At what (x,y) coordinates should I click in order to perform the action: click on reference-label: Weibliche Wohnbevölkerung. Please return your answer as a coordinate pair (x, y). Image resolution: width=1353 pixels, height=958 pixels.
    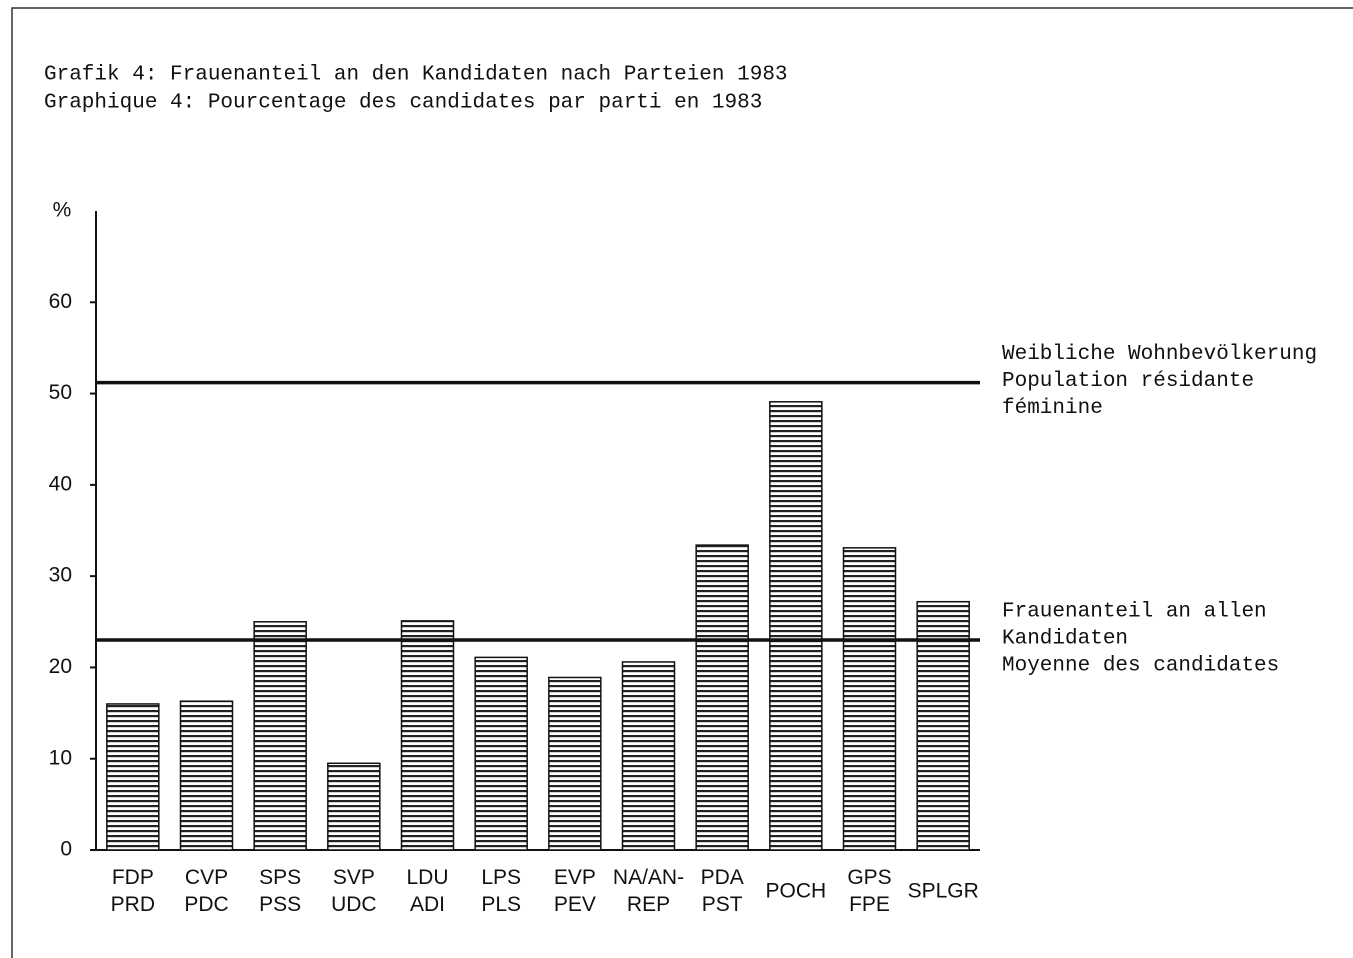
    Looking at the image, I should click on (1159, 354).